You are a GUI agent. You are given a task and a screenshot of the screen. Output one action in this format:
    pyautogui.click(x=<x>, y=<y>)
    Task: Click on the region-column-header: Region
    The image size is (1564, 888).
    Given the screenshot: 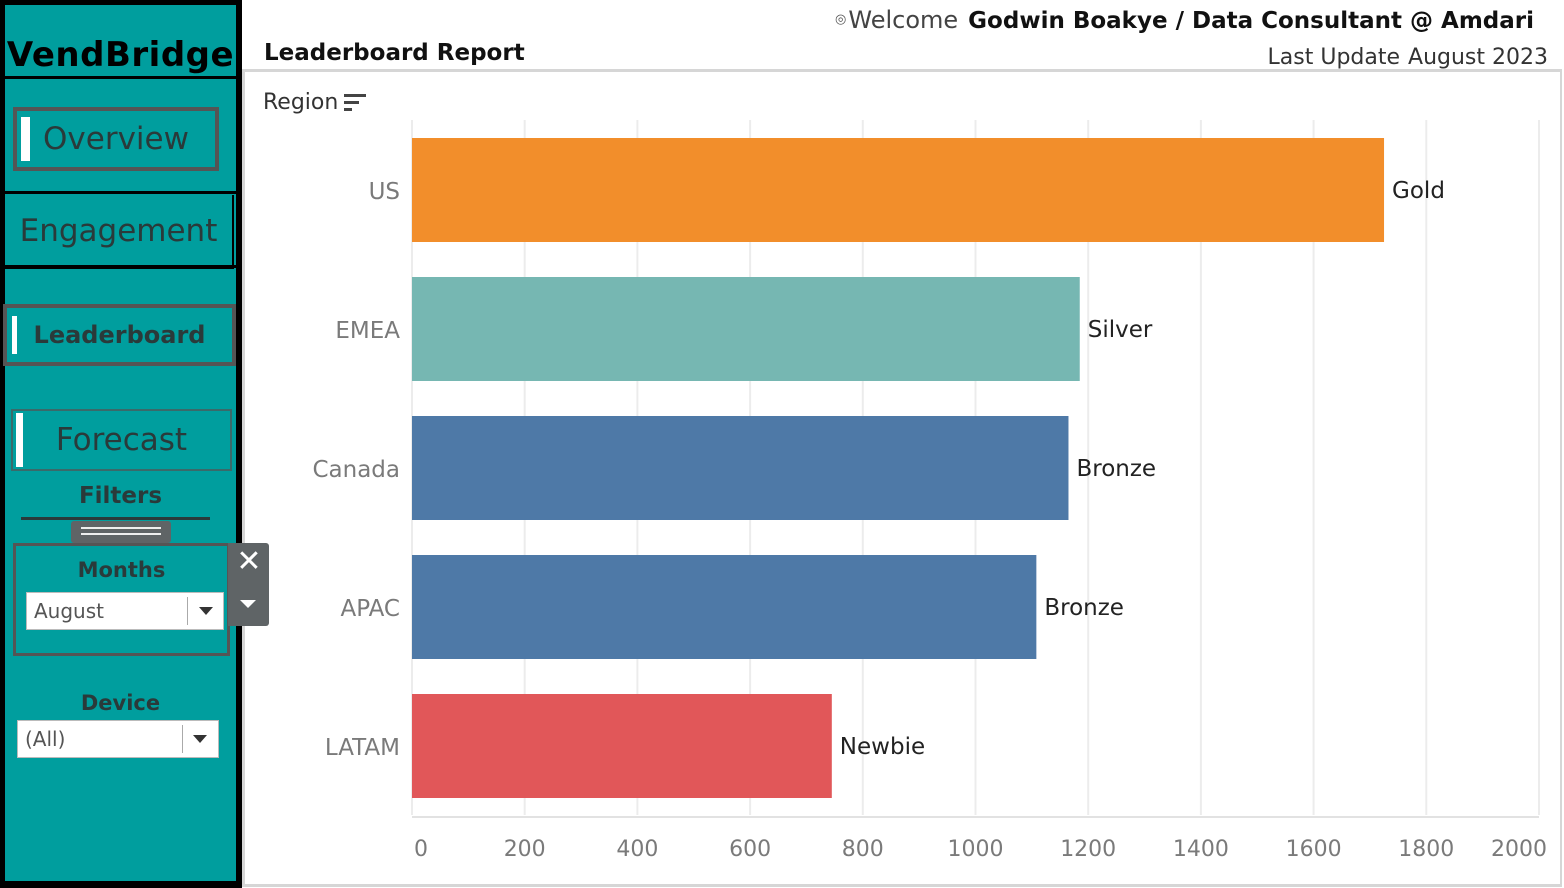 What is the action you would take?
    pyautogui.click(x=315, y=102)
    